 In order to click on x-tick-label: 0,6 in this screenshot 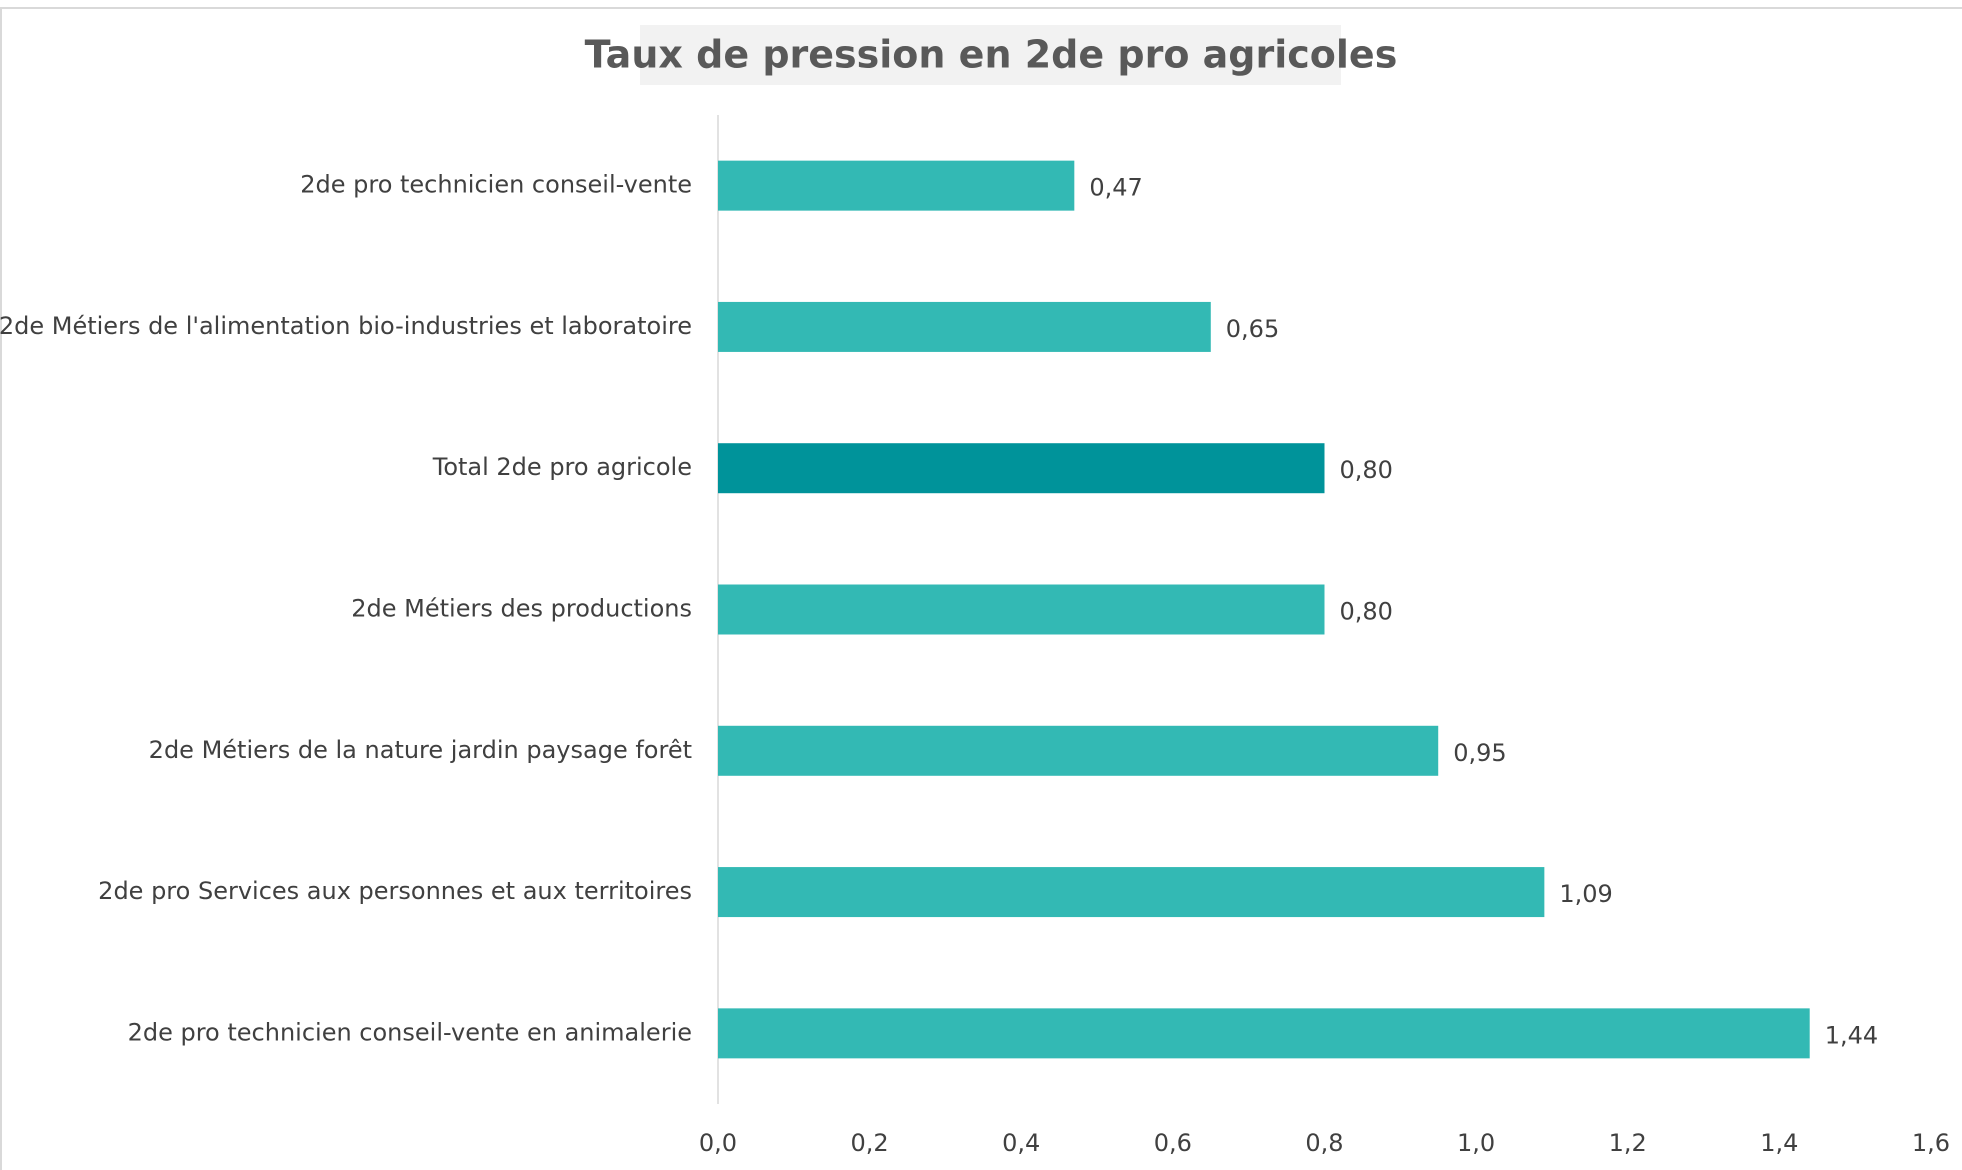, I will do `click(1173, 1143)`.